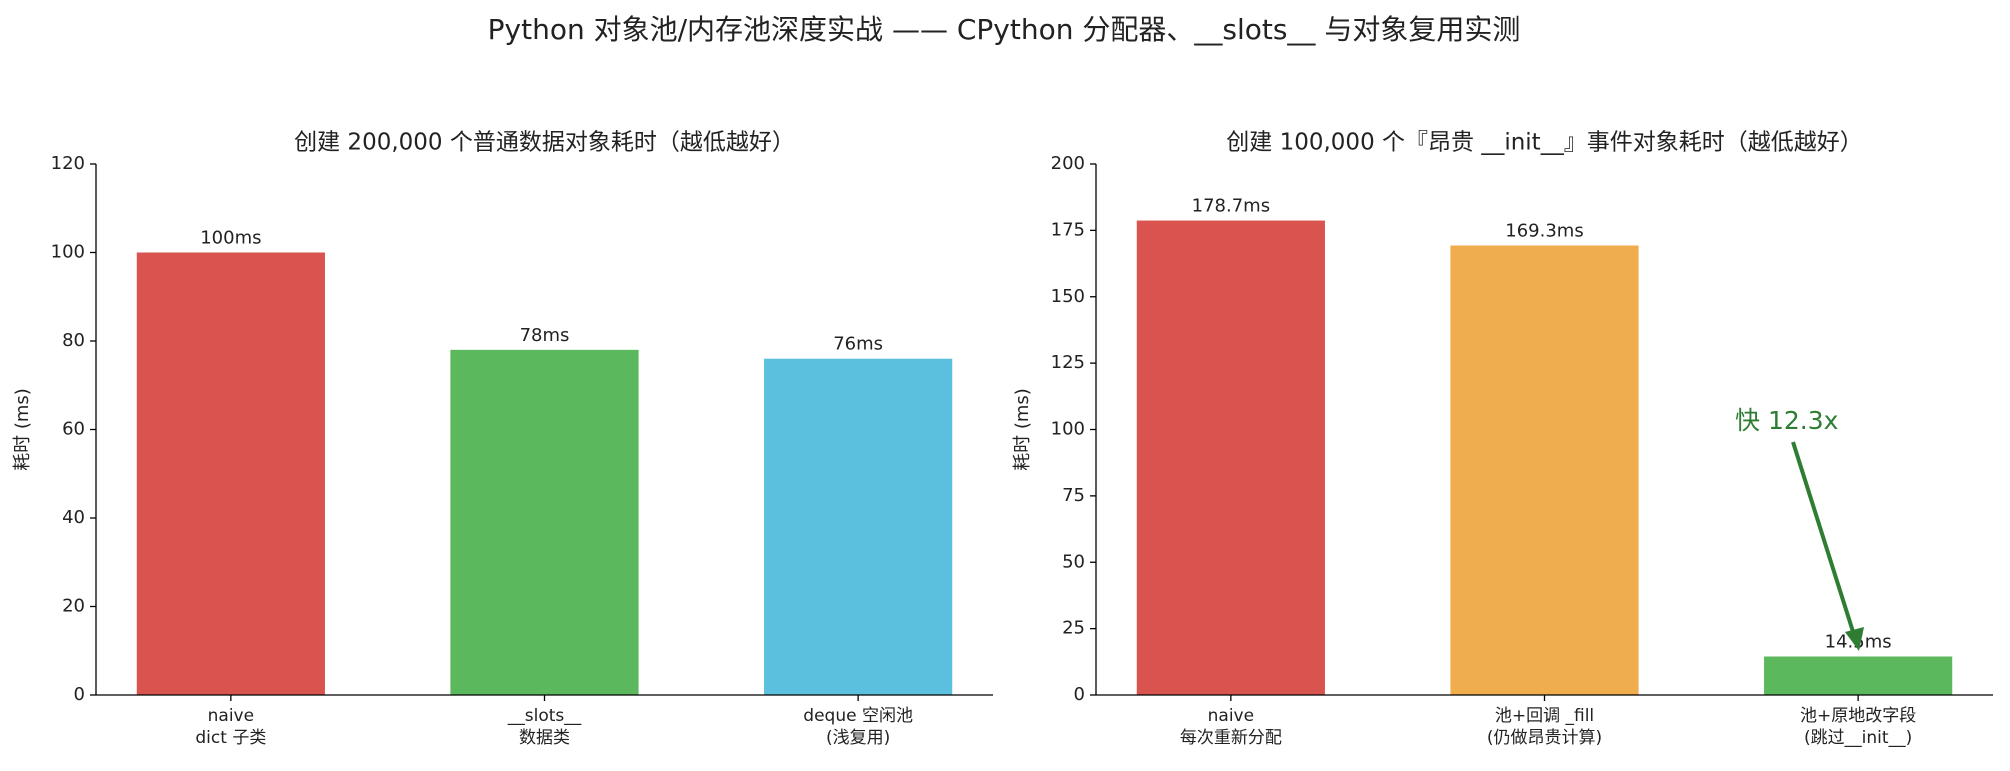 Image resolution: width=2010 pixels, height=771 pixels. Describe the element at coordinates (73, 606) in the screenshot. I see `y-tick-label: 20` at that location.